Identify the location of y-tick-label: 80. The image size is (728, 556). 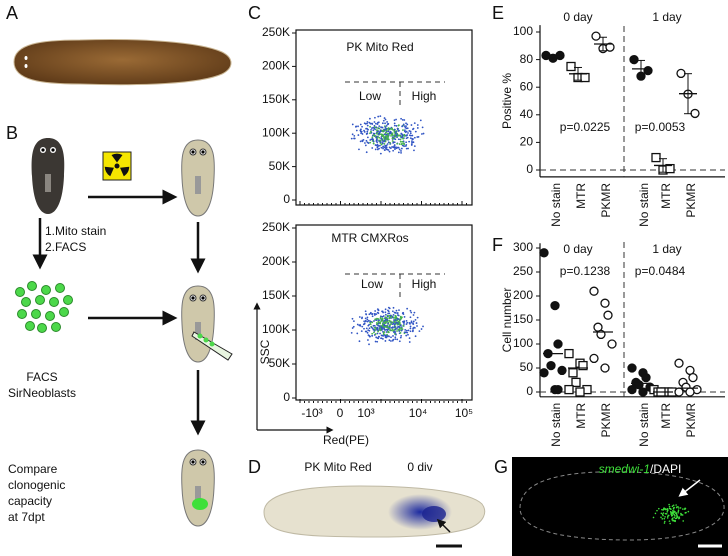
(527, 59).